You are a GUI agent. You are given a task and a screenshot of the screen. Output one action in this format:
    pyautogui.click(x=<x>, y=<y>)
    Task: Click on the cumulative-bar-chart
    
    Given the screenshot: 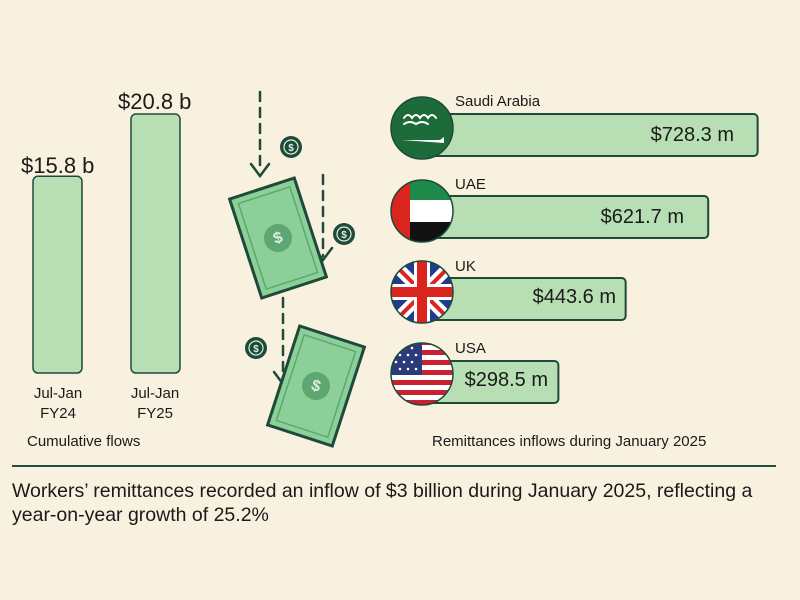 What is the action you would take?
    pyautogui.click(x=106, y=243)
    